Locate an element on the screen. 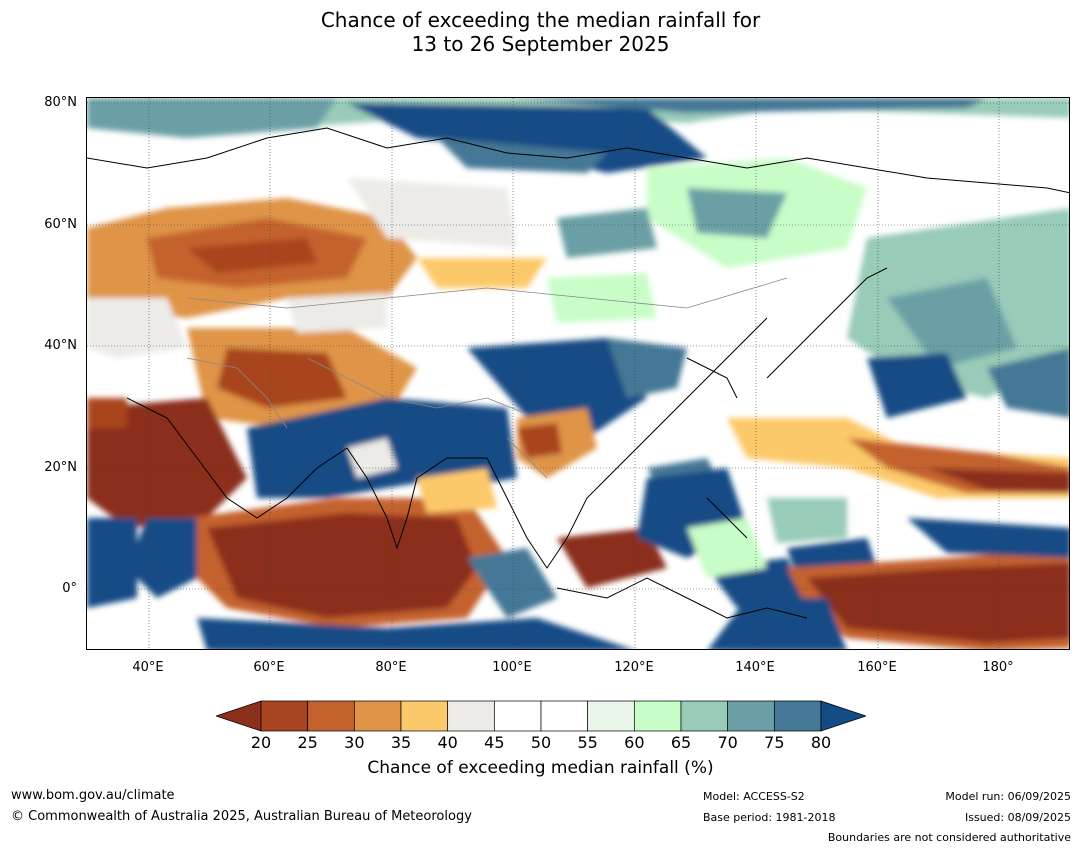 The height and width of the screenshot is (850, 1081). footer-model: Model: ACCESS-S2 is located at coordinates (754, 796).